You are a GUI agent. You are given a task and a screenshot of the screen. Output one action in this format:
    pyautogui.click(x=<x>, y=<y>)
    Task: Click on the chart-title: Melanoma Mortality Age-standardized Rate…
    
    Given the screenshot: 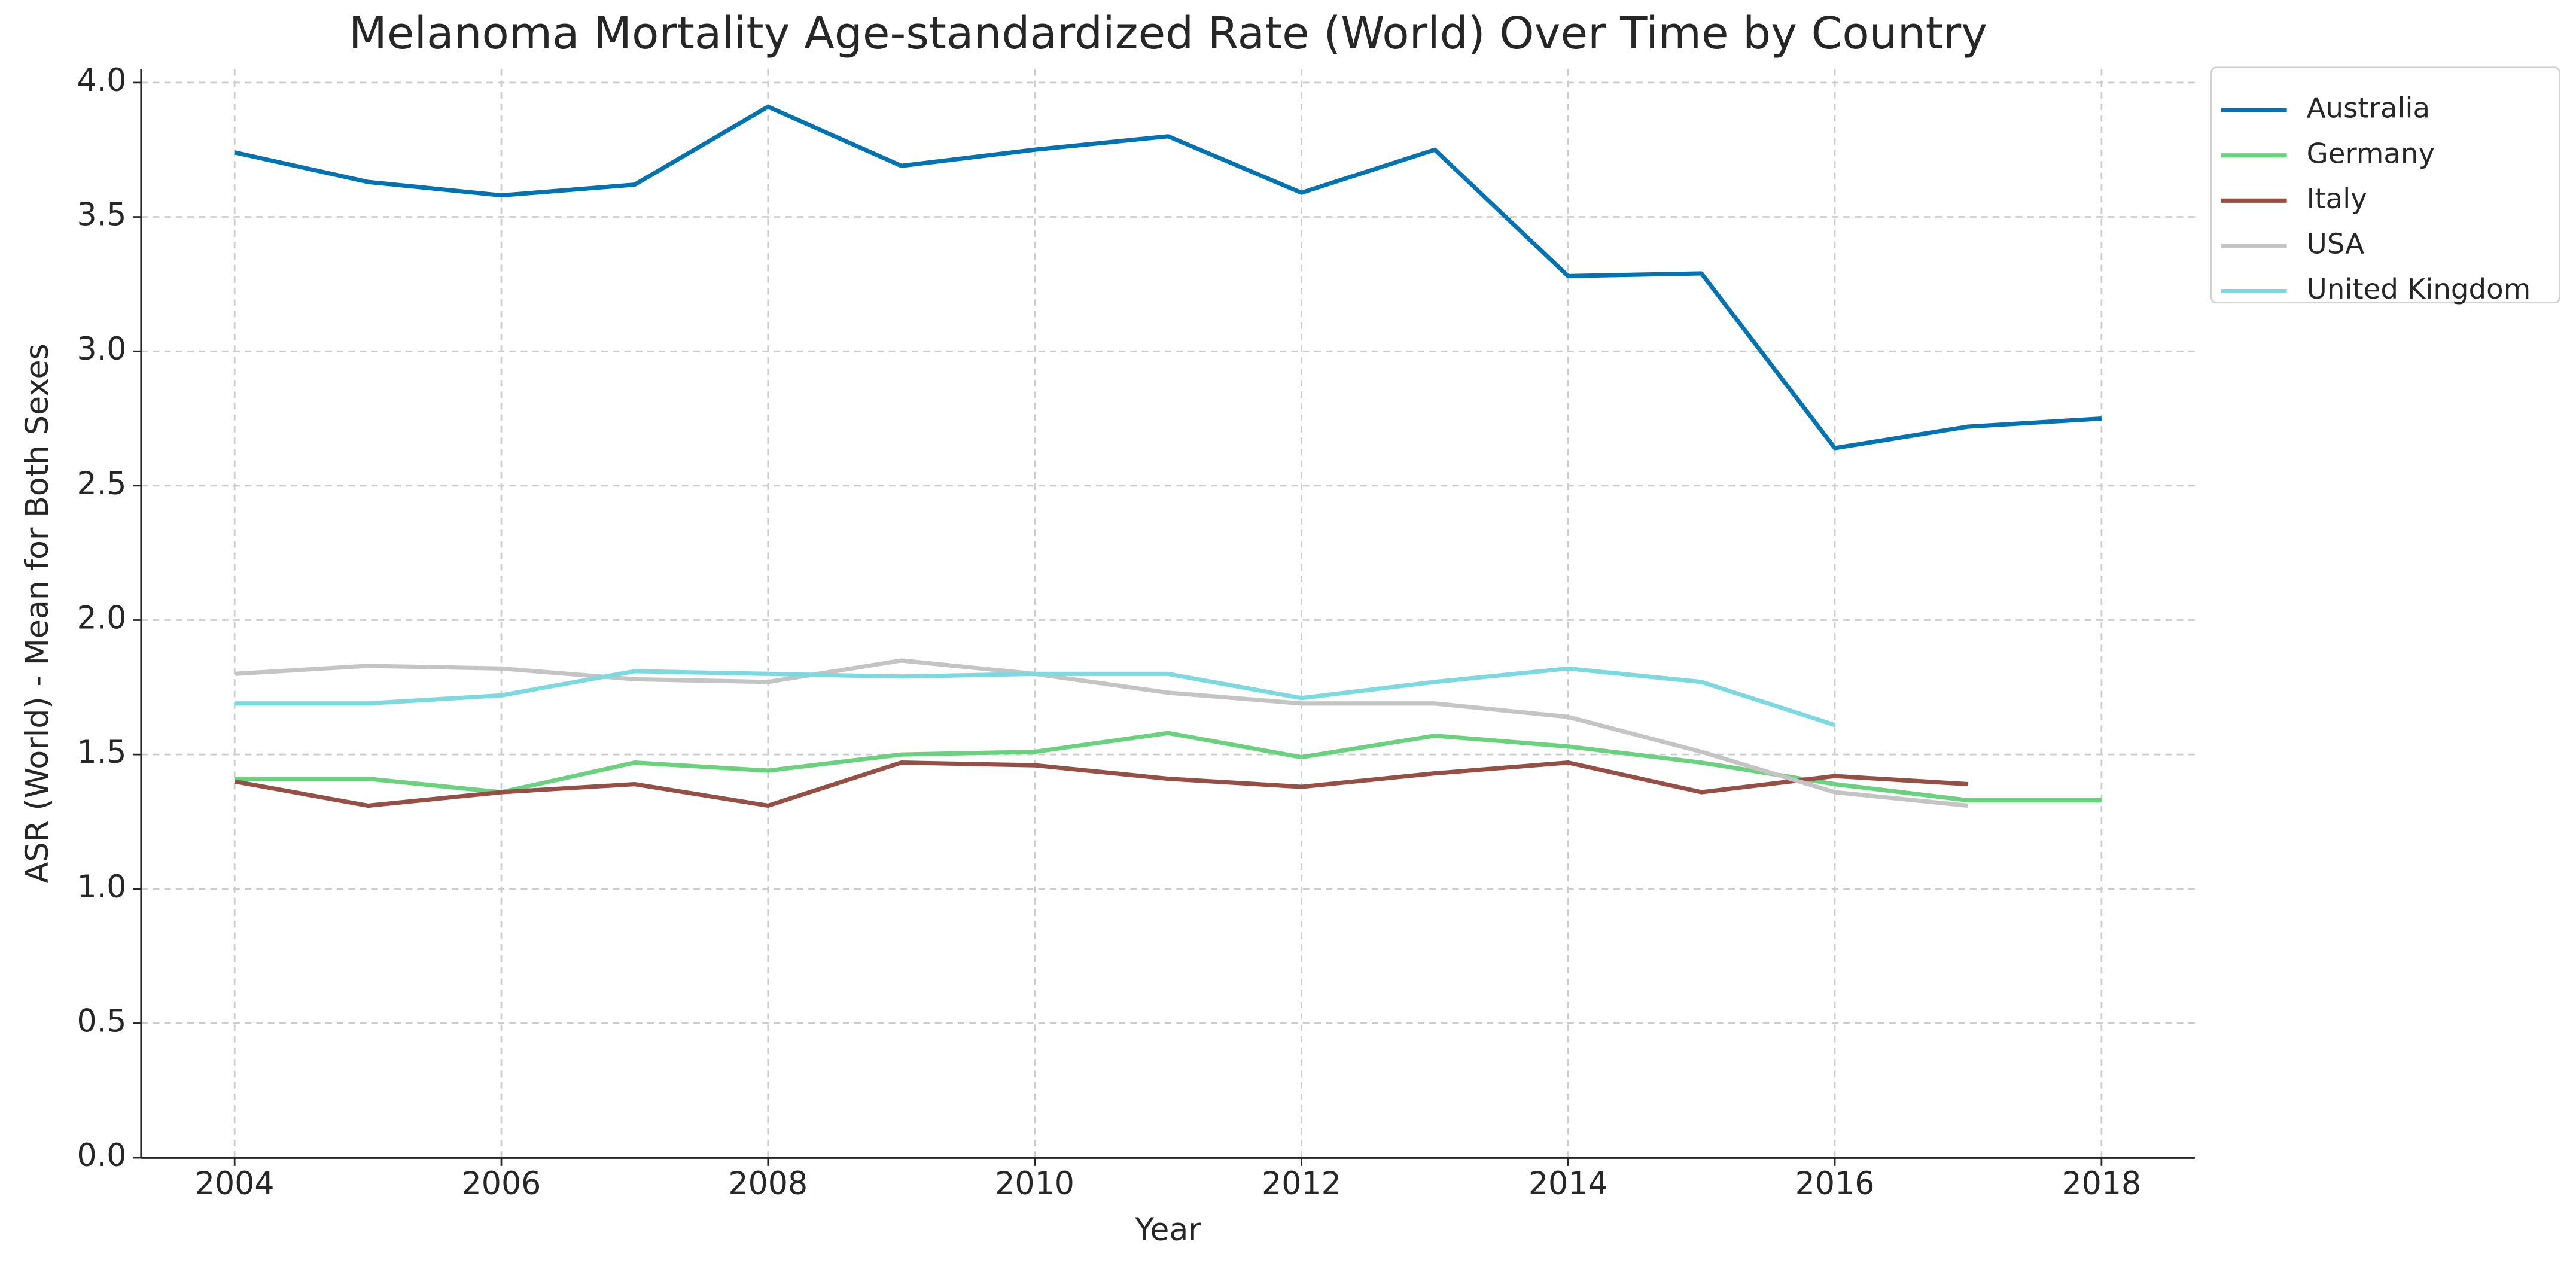 What is the action you would take?
    pyautogui.click(x=1168, y=33)
    